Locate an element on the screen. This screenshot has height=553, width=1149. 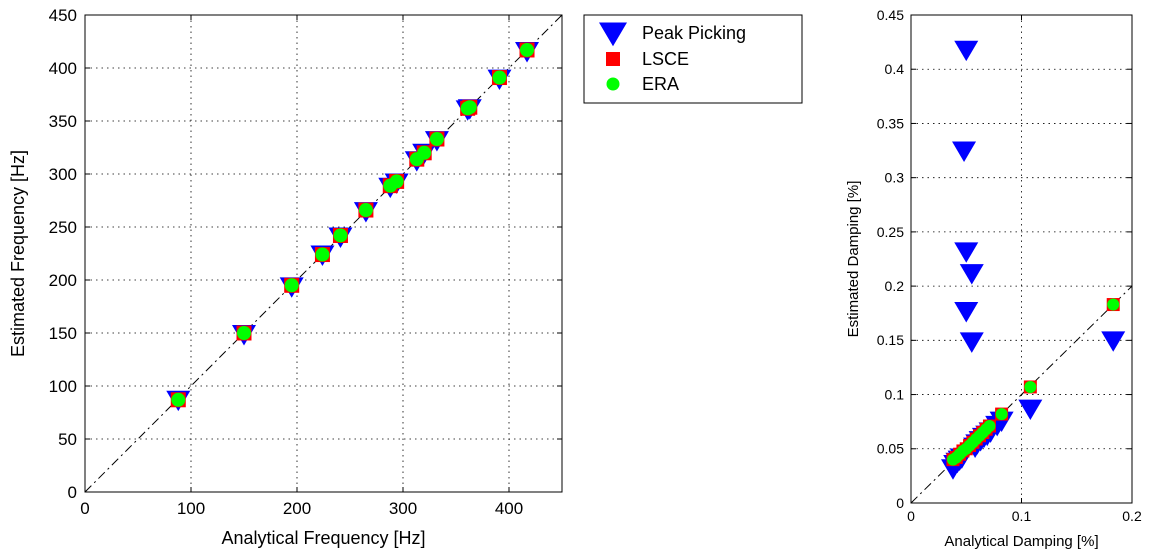
series-era is located at coordinates (1033, 382).